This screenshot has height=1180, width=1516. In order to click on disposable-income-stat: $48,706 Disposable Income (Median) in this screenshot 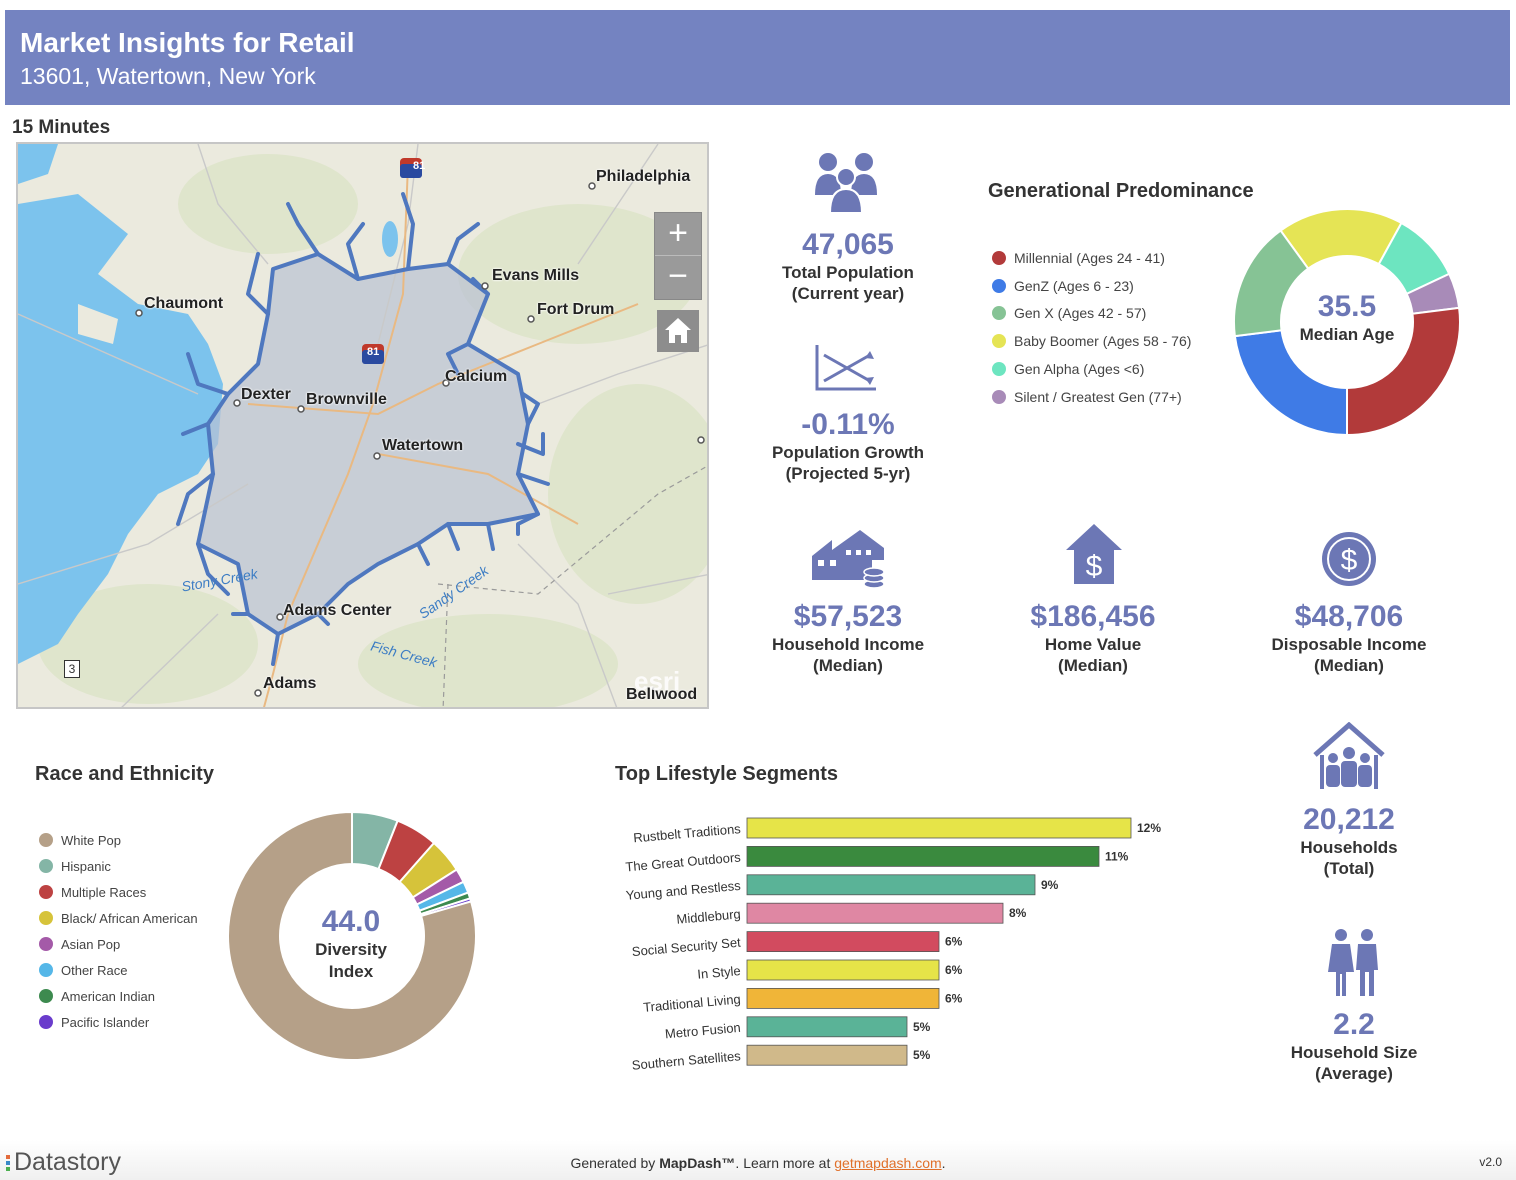, I will do `click(1349, 638)`.